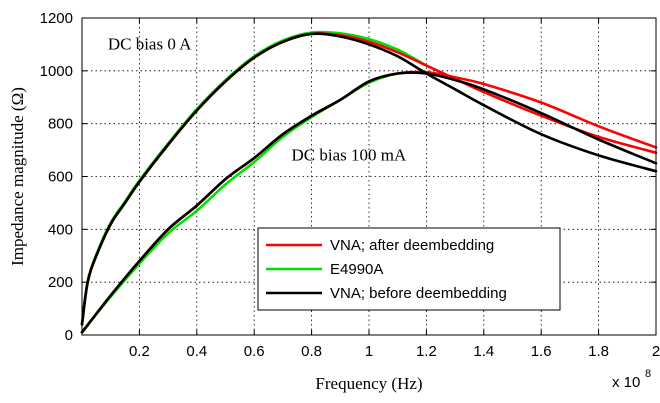  I want to click on y-tick-label: 800, so click(60, 124).